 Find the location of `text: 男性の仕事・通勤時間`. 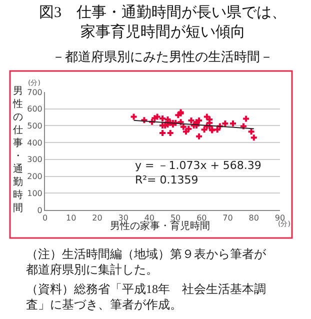

text: 男性の仕事・通勤時間 is located at coordinates (18, 150).